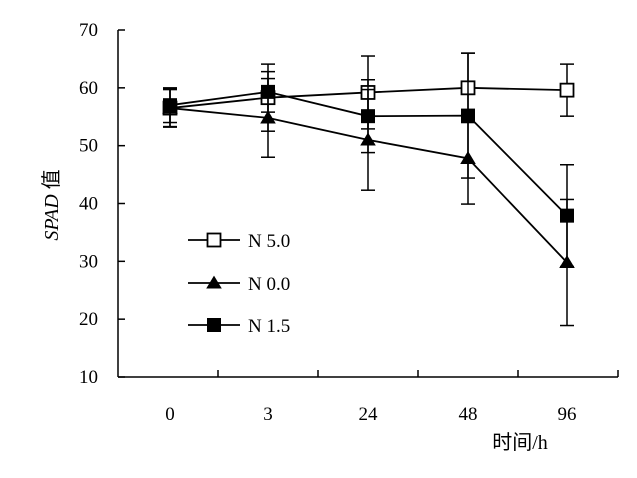  I want to click on x-tick-label: 0, so click(170, 414).